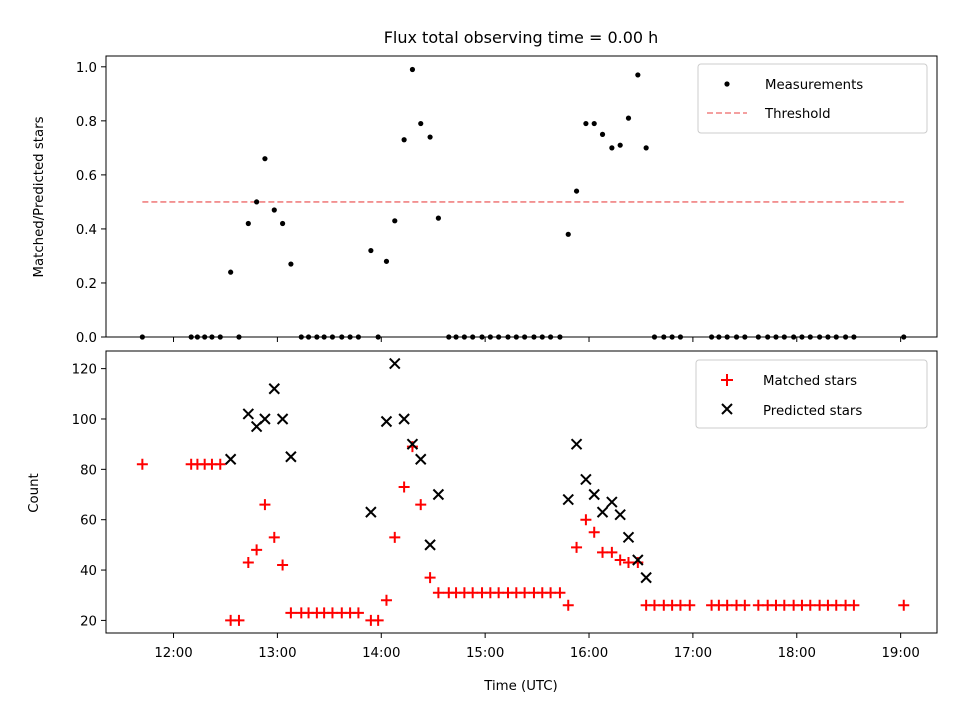 The width and height of the screenshot is (960, 720). Describe the element at coordinates (277, 653) in the screenshot. I see `x-tick-label: 13:00` at that location.